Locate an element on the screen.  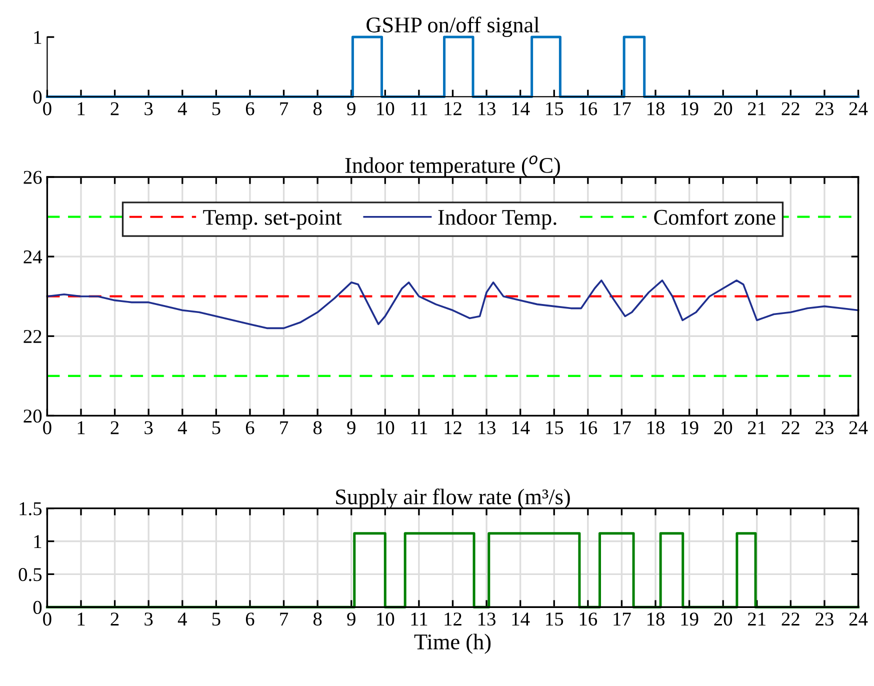
x-axis-title: Time (h) is located at coordinates (452, 644).